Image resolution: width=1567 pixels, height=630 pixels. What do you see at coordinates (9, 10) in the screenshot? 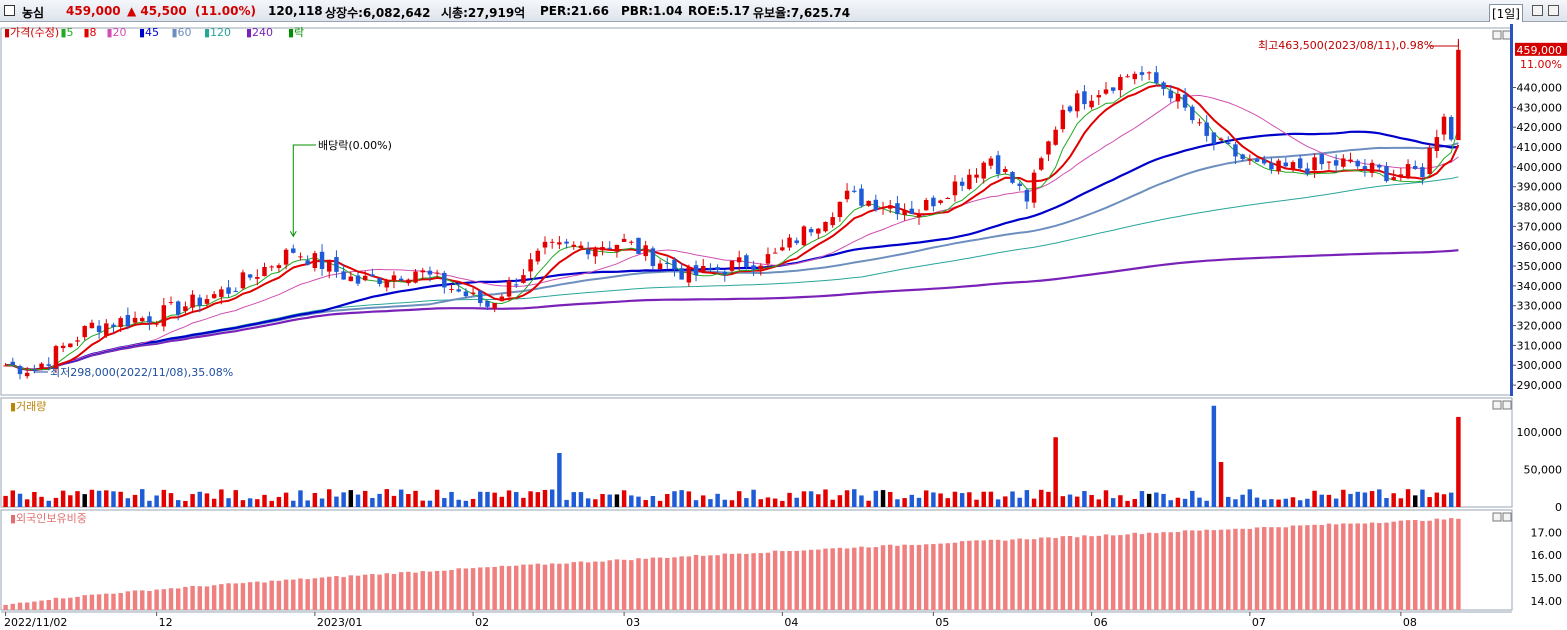
I see `window-icon` at bounding box center [9, 10].